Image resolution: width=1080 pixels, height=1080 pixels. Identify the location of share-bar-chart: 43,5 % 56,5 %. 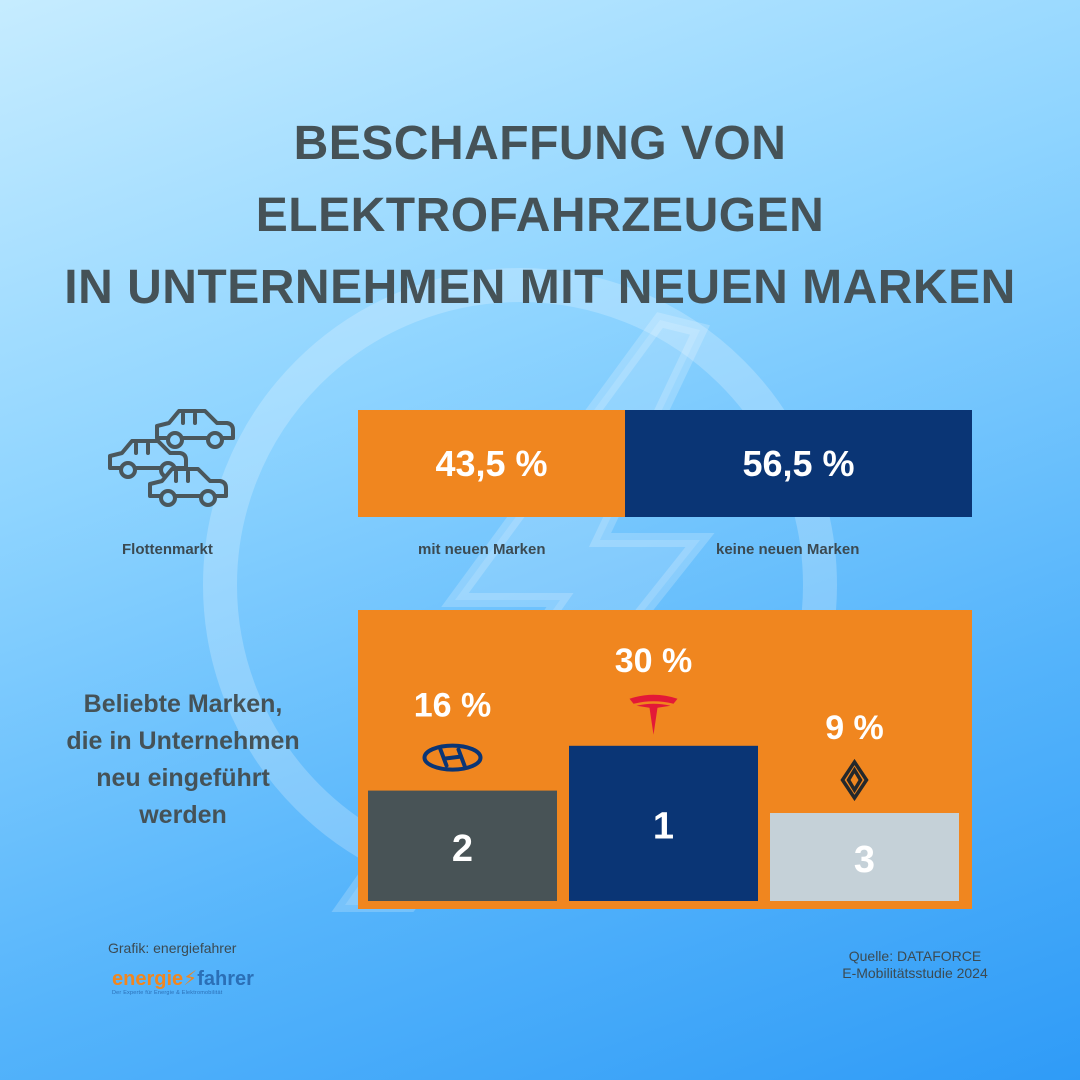
(665, 463).